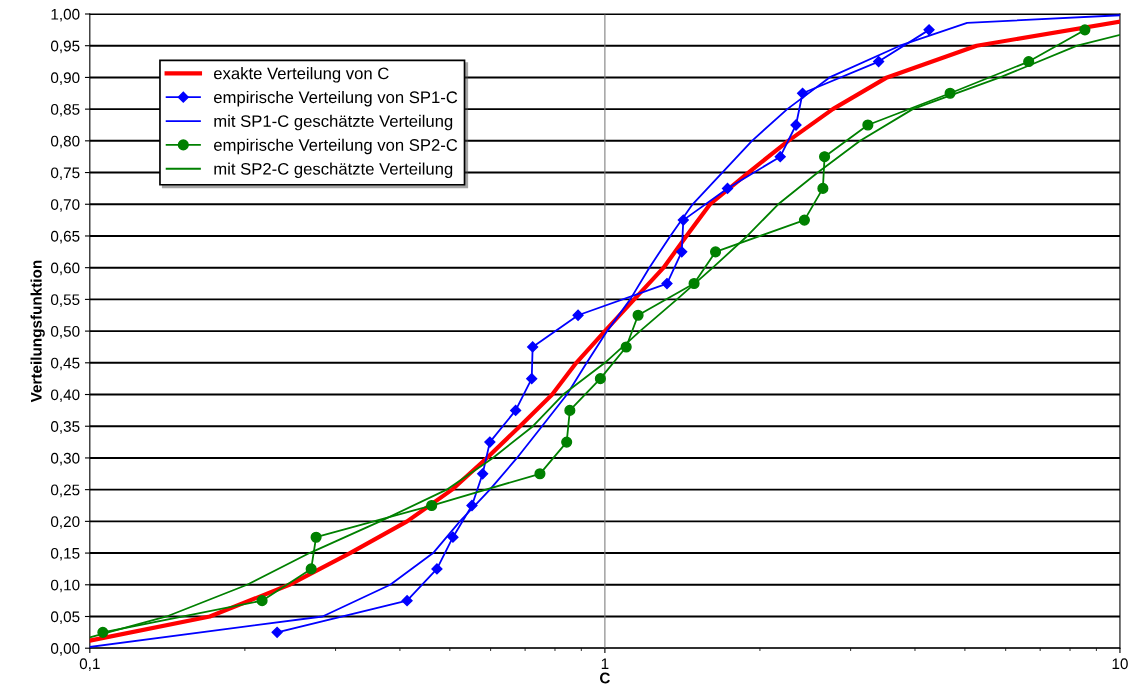 This screenshot has width=1137, height=700. I want to click on y-tick-label: 0,85, so click(65, 110).